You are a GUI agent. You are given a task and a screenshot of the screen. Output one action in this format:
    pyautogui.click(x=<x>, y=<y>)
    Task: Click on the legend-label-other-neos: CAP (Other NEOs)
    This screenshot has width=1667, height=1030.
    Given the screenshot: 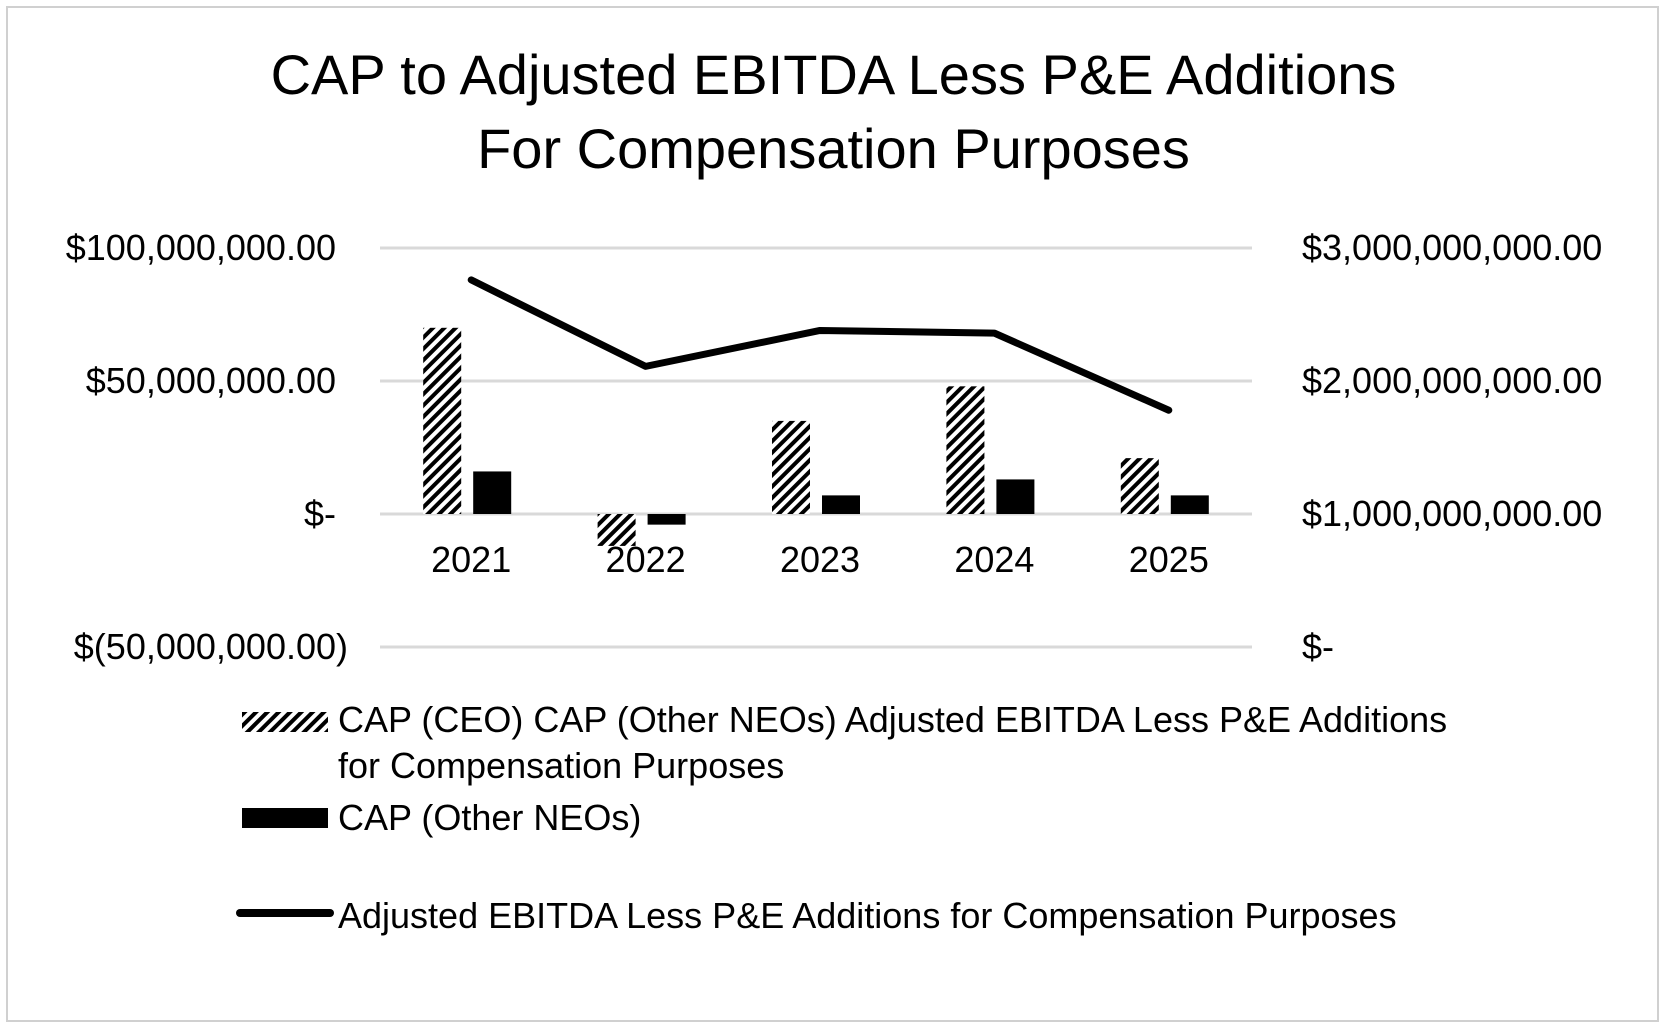 What is the action you would take?
    pyautogui.click(x=490, y=817)
    